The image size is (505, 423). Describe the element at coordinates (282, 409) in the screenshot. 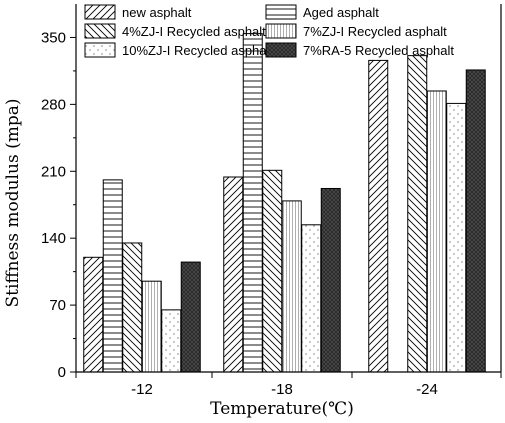

I see `x-axis-title: Temperature(℃)` at that location.